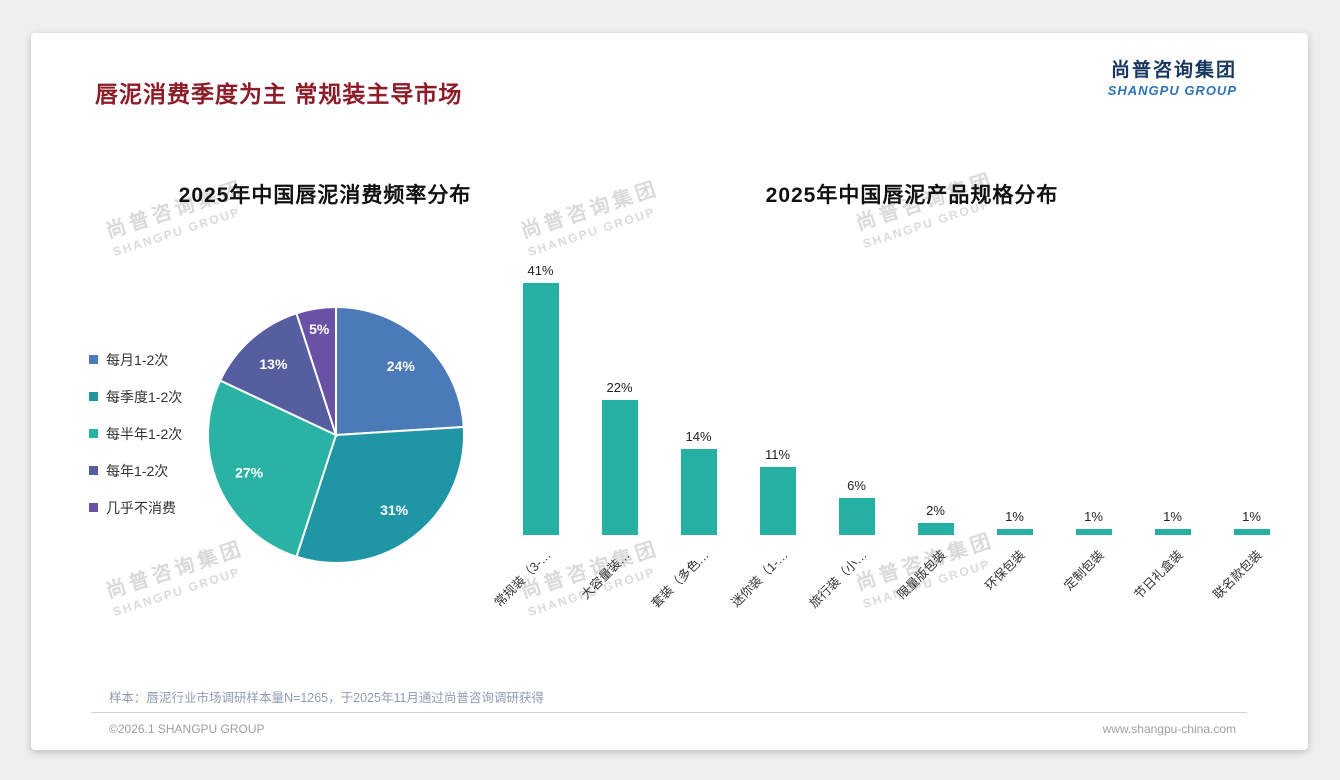  Describe the element at coordinates (394, 510) in the screenshot. I see `pie-data-label: 31%` at that location.